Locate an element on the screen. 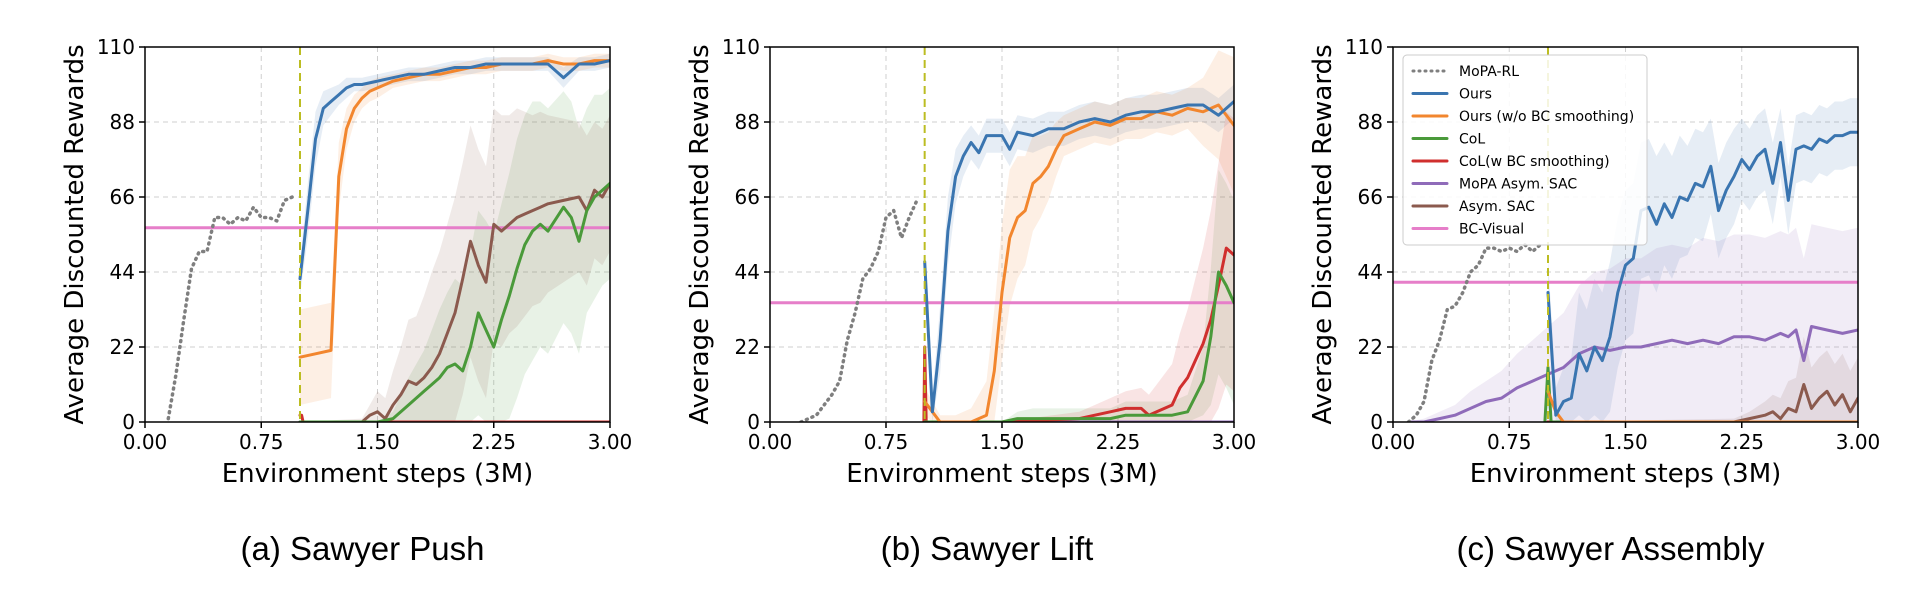 This screenshot has width=1920, height=600. chart-2-x-axis-title: Environment steps (3M) is located at coordinates (1002, 474).